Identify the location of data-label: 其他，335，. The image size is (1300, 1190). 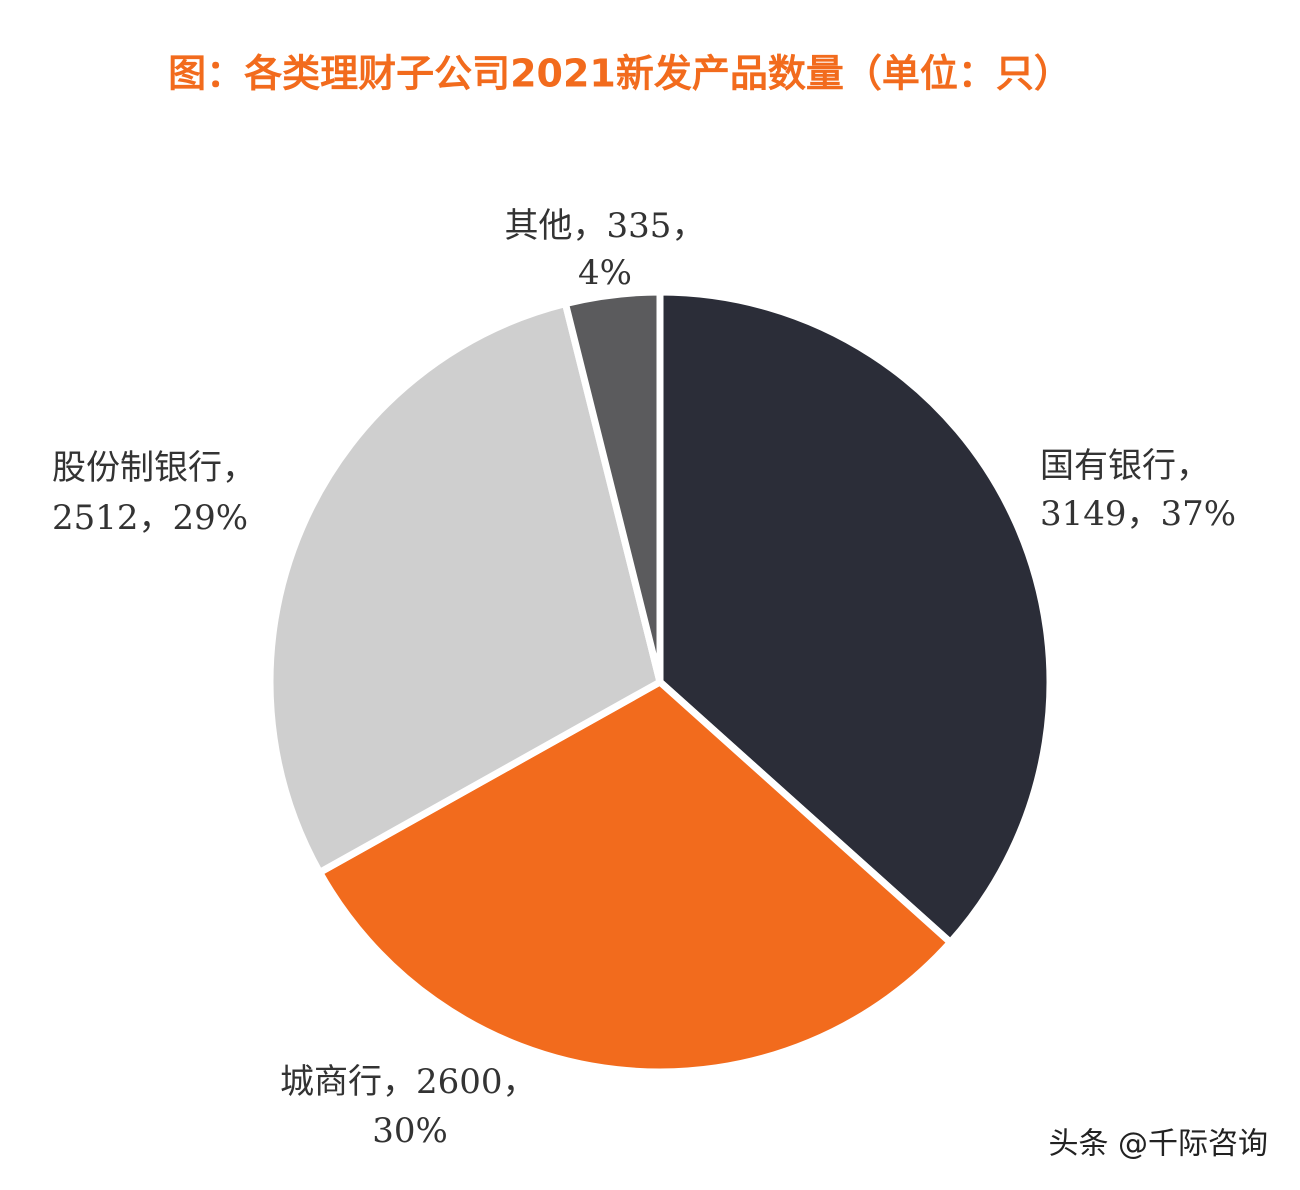
(605, 226).